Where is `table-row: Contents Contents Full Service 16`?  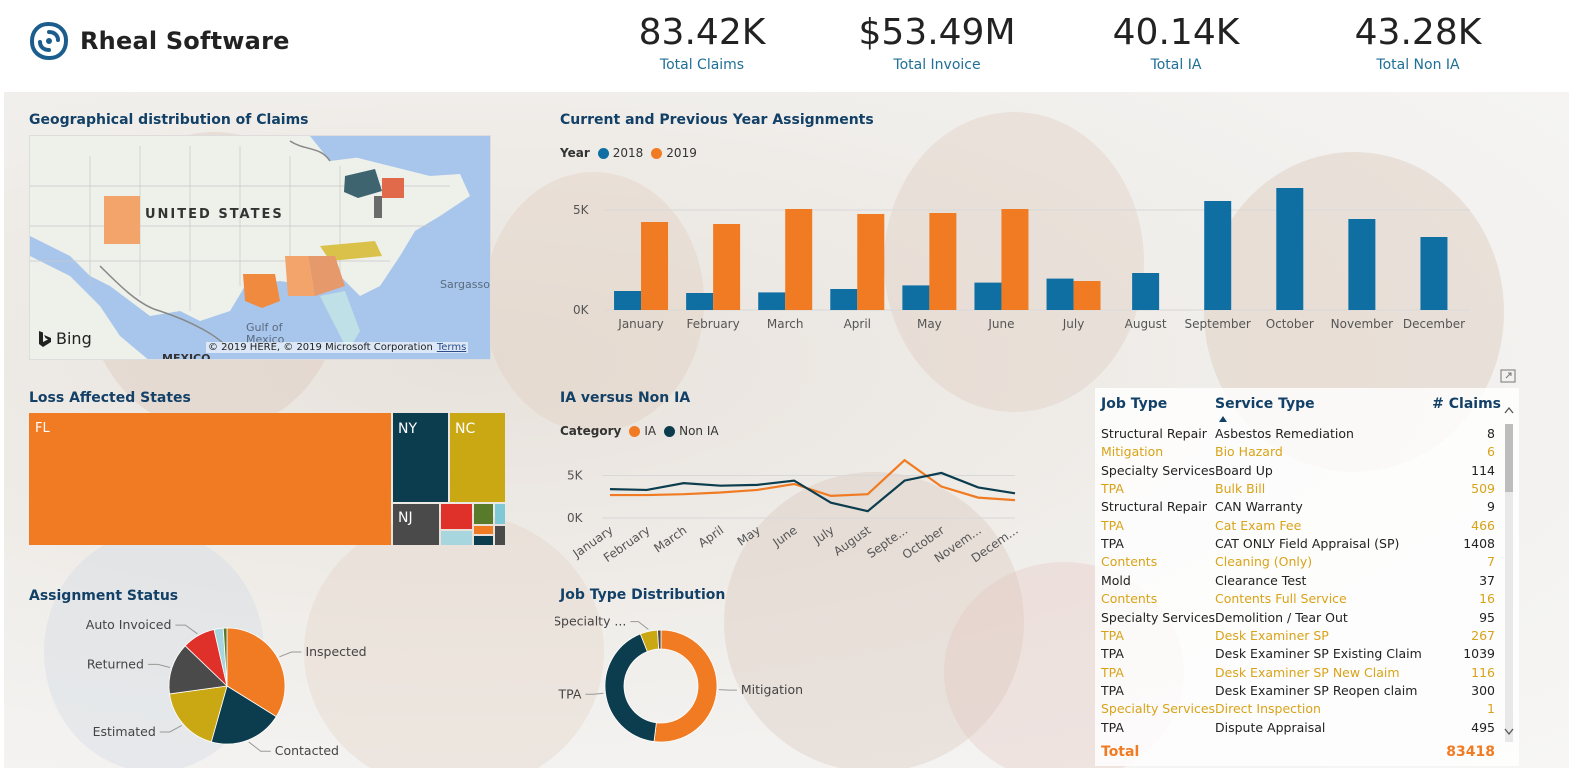 table-row: Contents Contents Full Service 16 is located at coordinates (1298, 600).